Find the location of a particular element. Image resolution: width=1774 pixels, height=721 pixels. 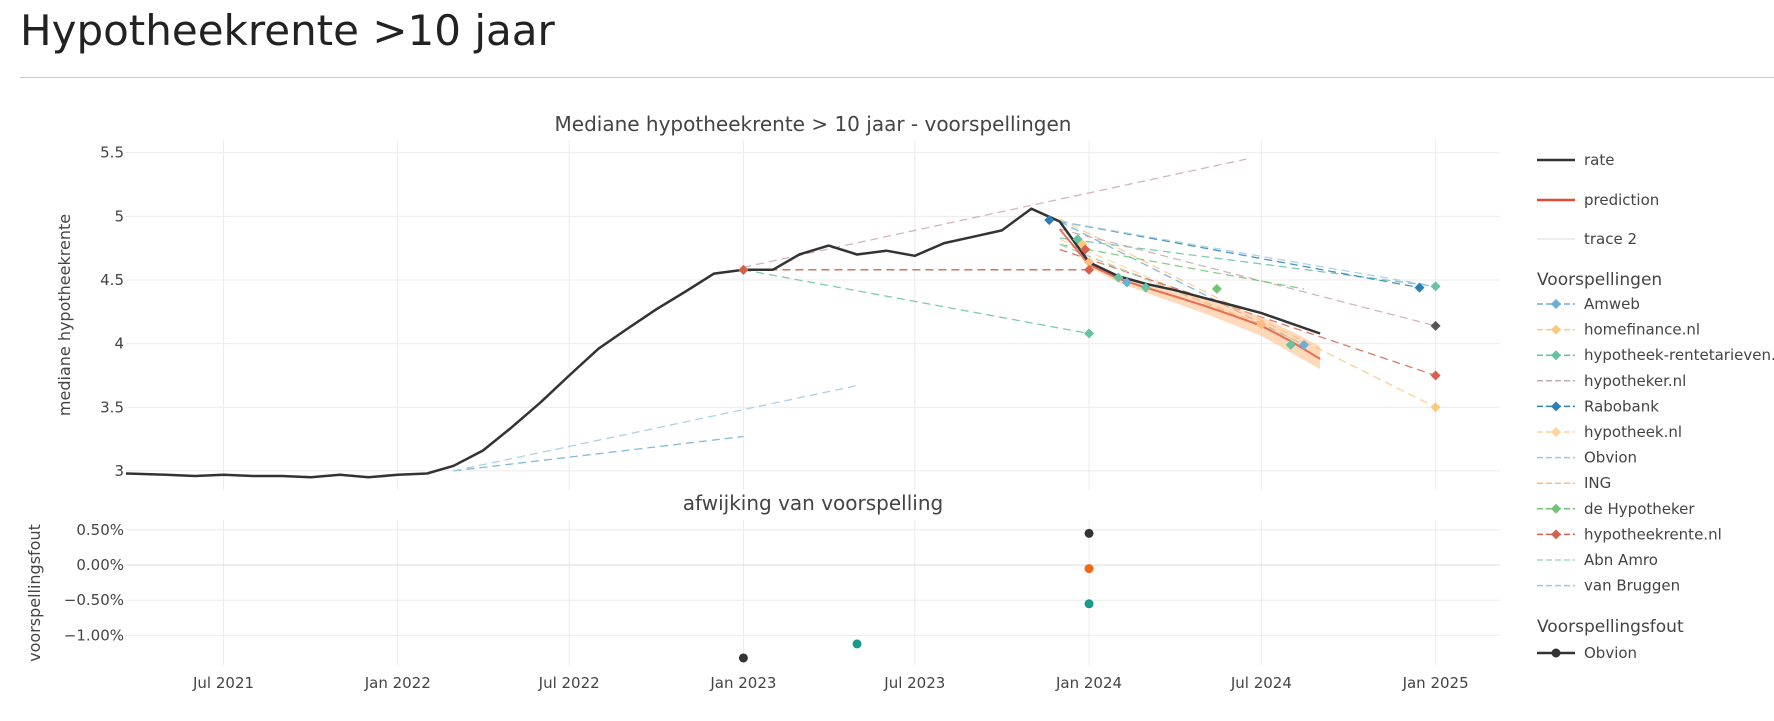

x-tick-label: Jul 2024 is located at coordinates (1261, 683).